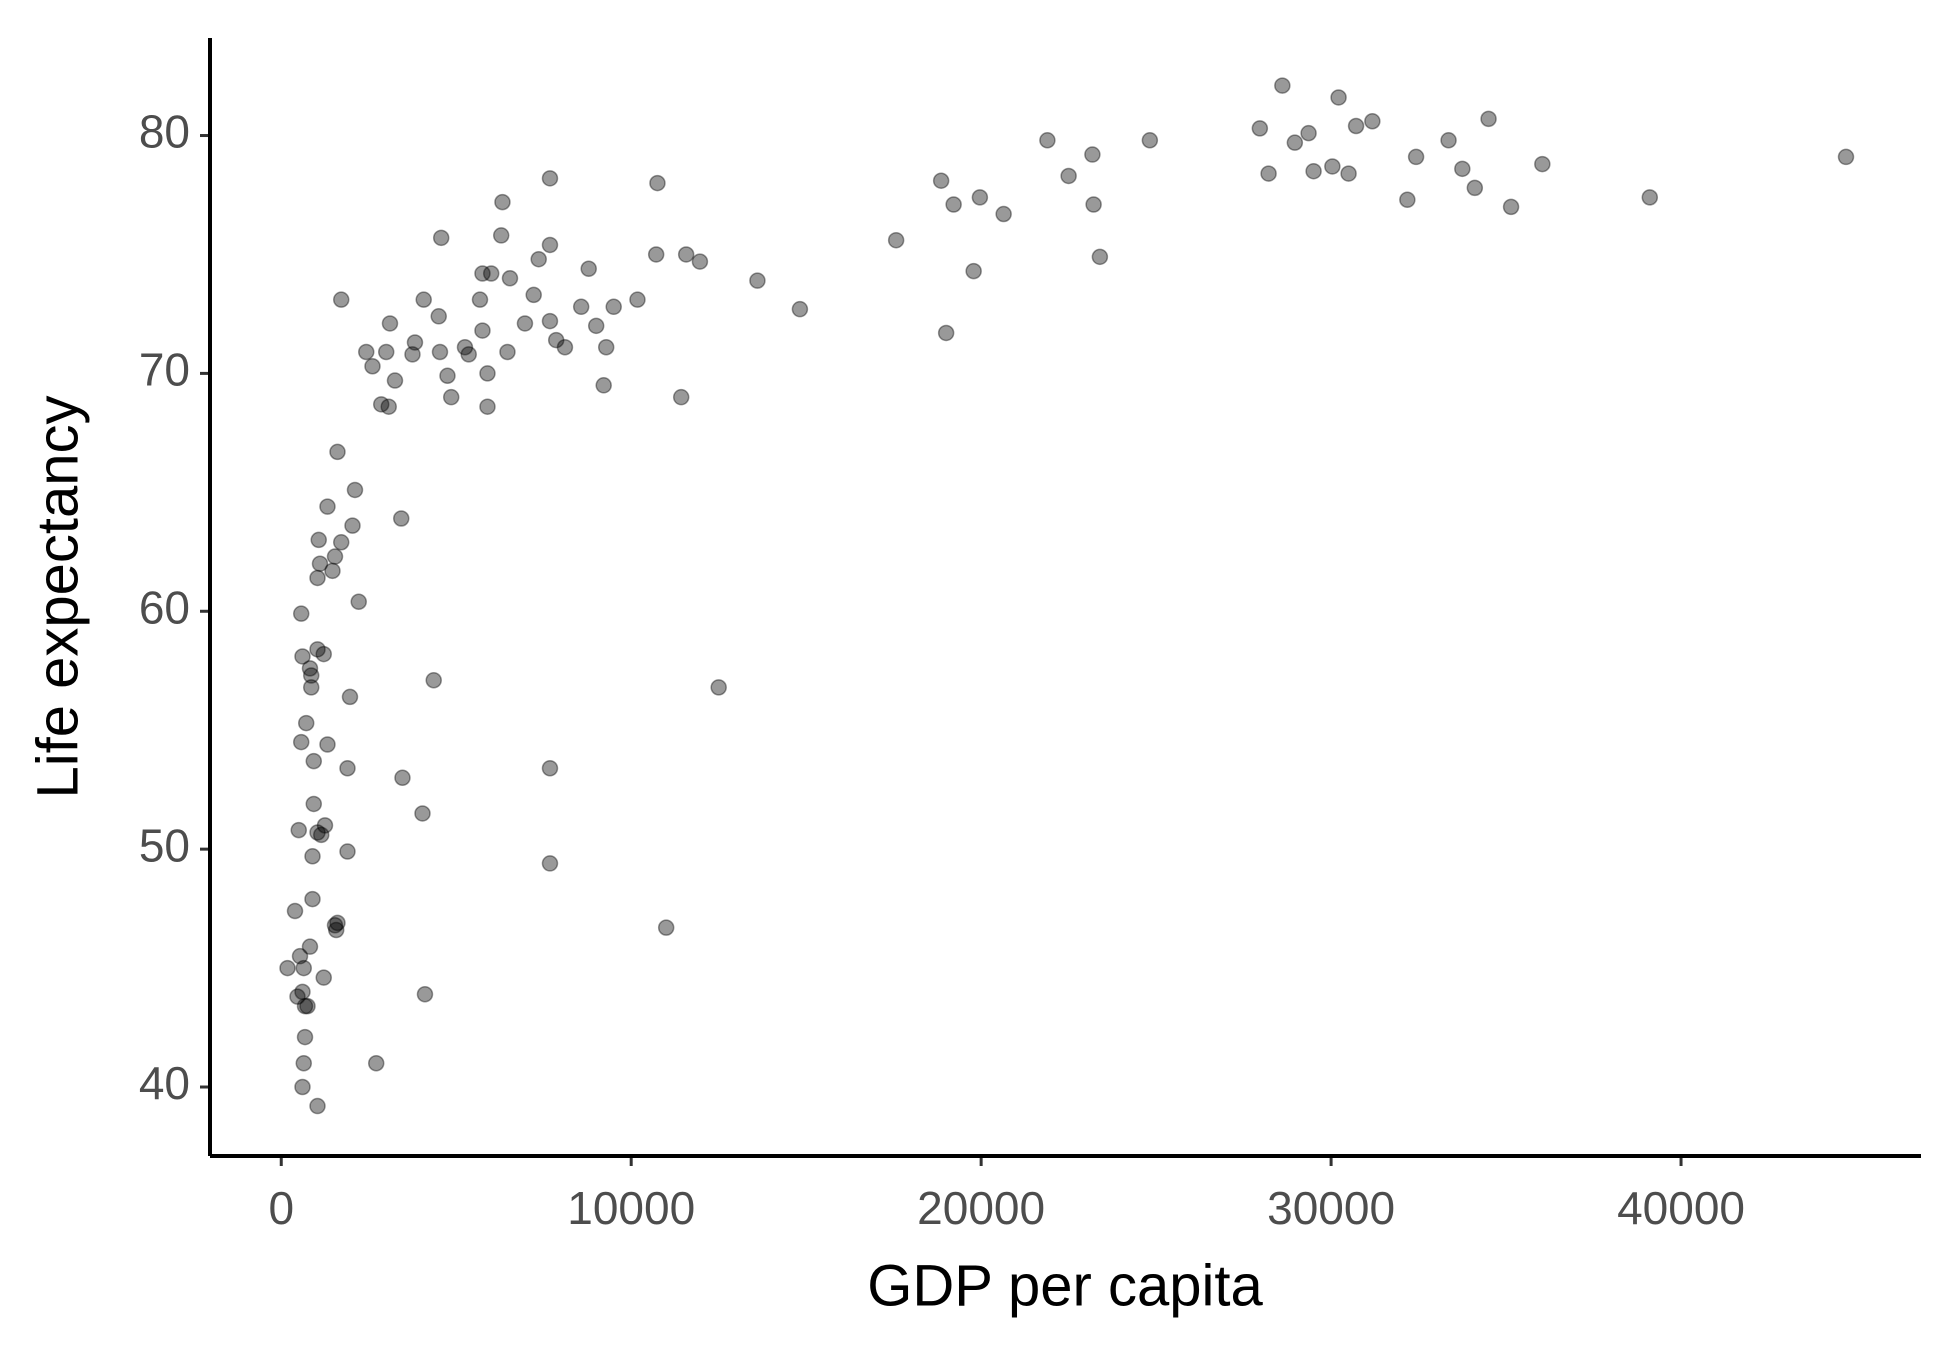  What do you see at coordinates (1681, 1208) in the screenshot?
I see `x-tick-label: 40000` at bounding box center [1681, 1208].